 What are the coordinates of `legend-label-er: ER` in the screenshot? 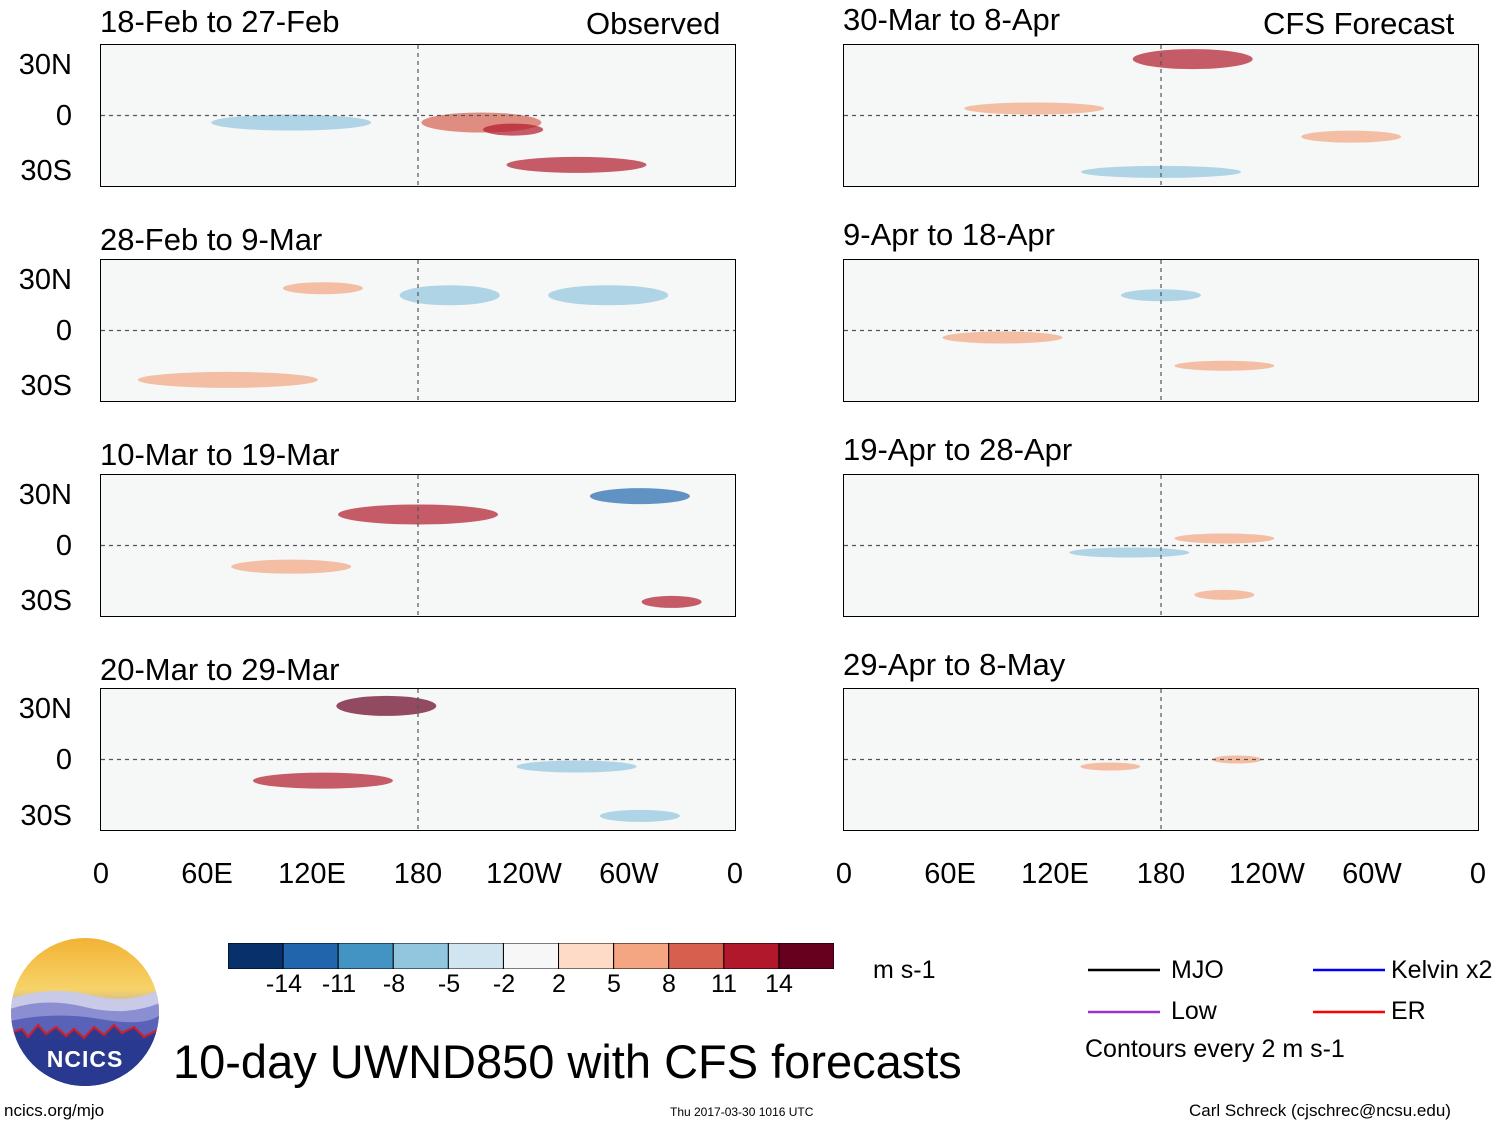 It's located at (1408, 1011).